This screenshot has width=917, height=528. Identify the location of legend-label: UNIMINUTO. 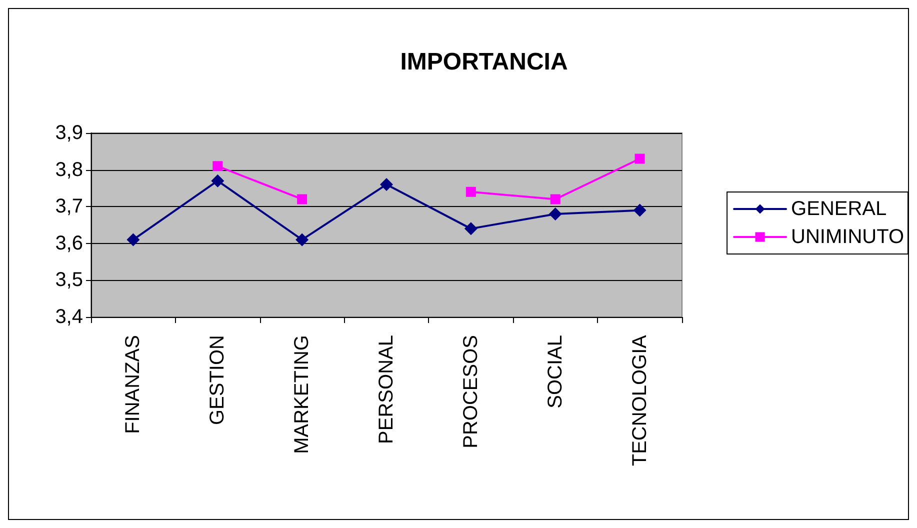
(847, 237).